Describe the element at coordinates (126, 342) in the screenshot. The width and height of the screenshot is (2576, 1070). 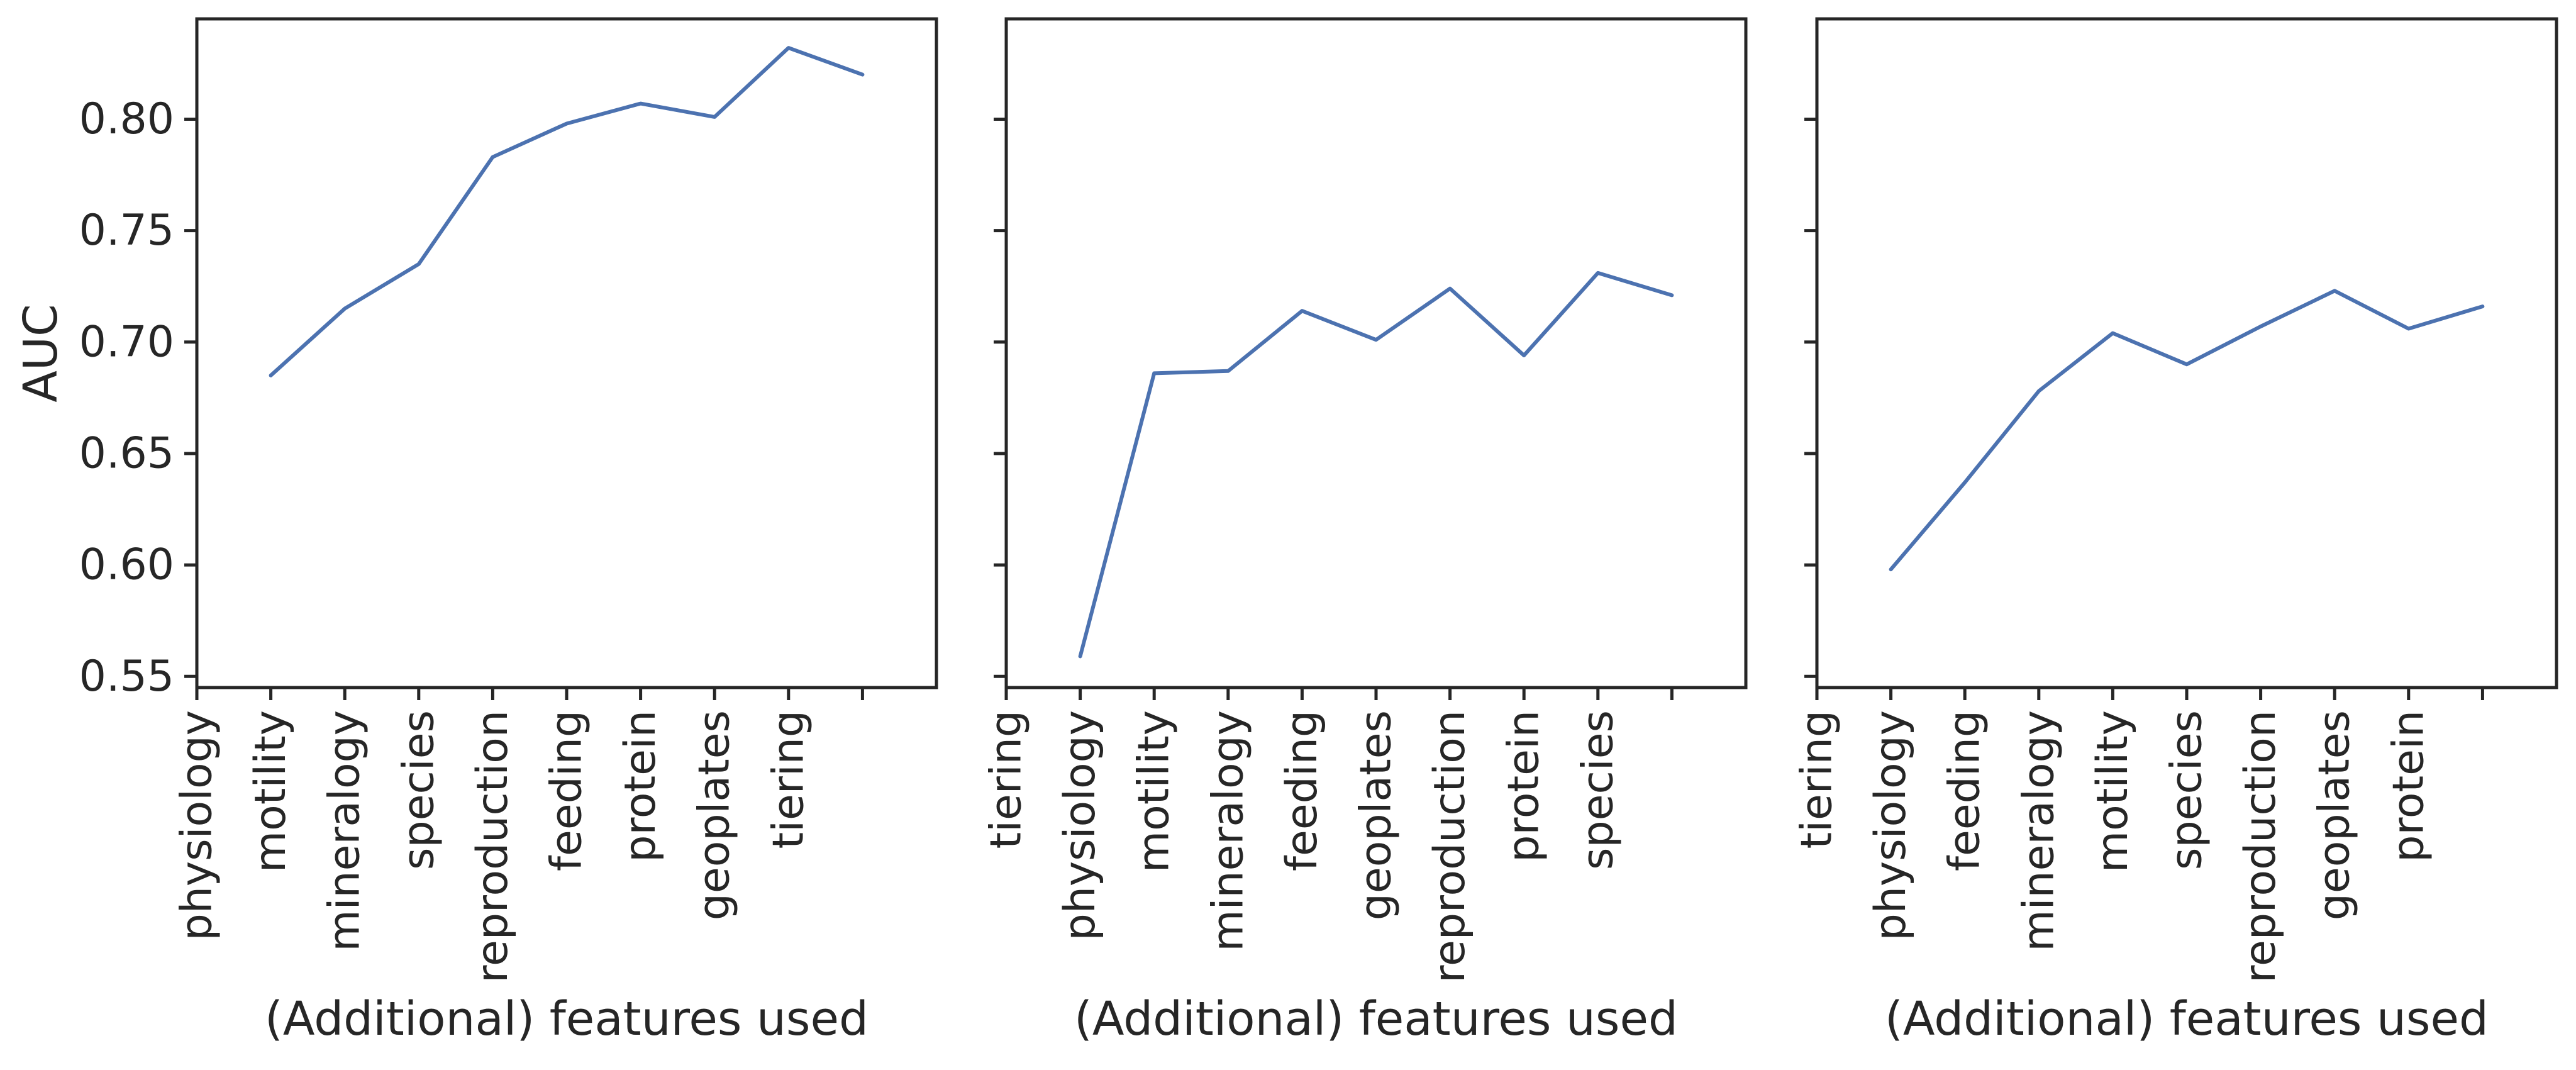
I see `y-tick-label: 0.70` at that location.